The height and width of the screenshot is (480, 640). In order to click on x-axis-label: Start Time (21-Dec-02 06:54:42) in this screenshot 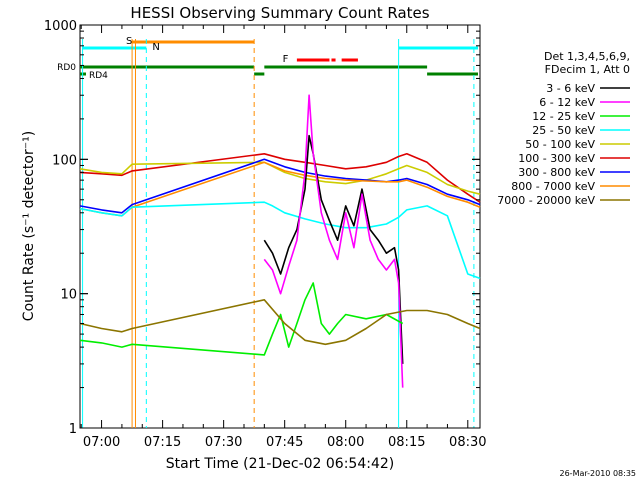, I will do `click(280, 464)`.